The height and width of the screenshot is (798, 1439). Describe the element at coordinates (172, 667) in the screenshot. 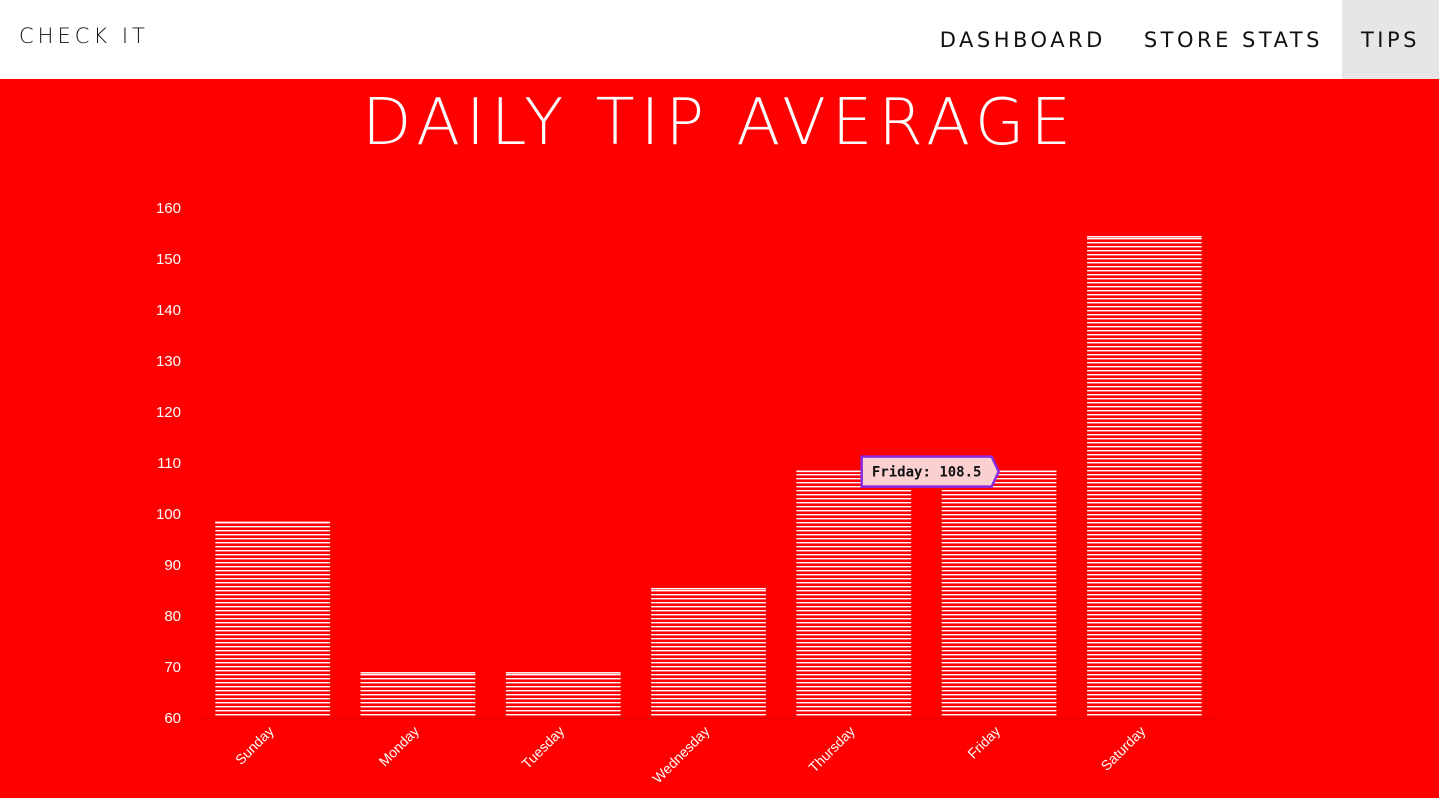

I see `y-tick-label: 70` at that location.